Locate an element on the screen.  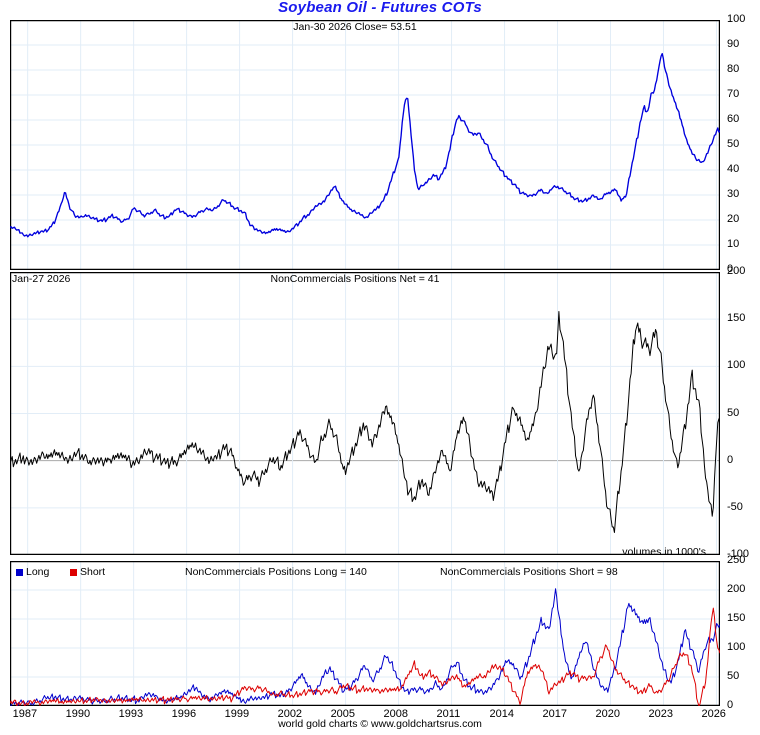
x-tick-label: 2008 is located at coordinates (396, 714).